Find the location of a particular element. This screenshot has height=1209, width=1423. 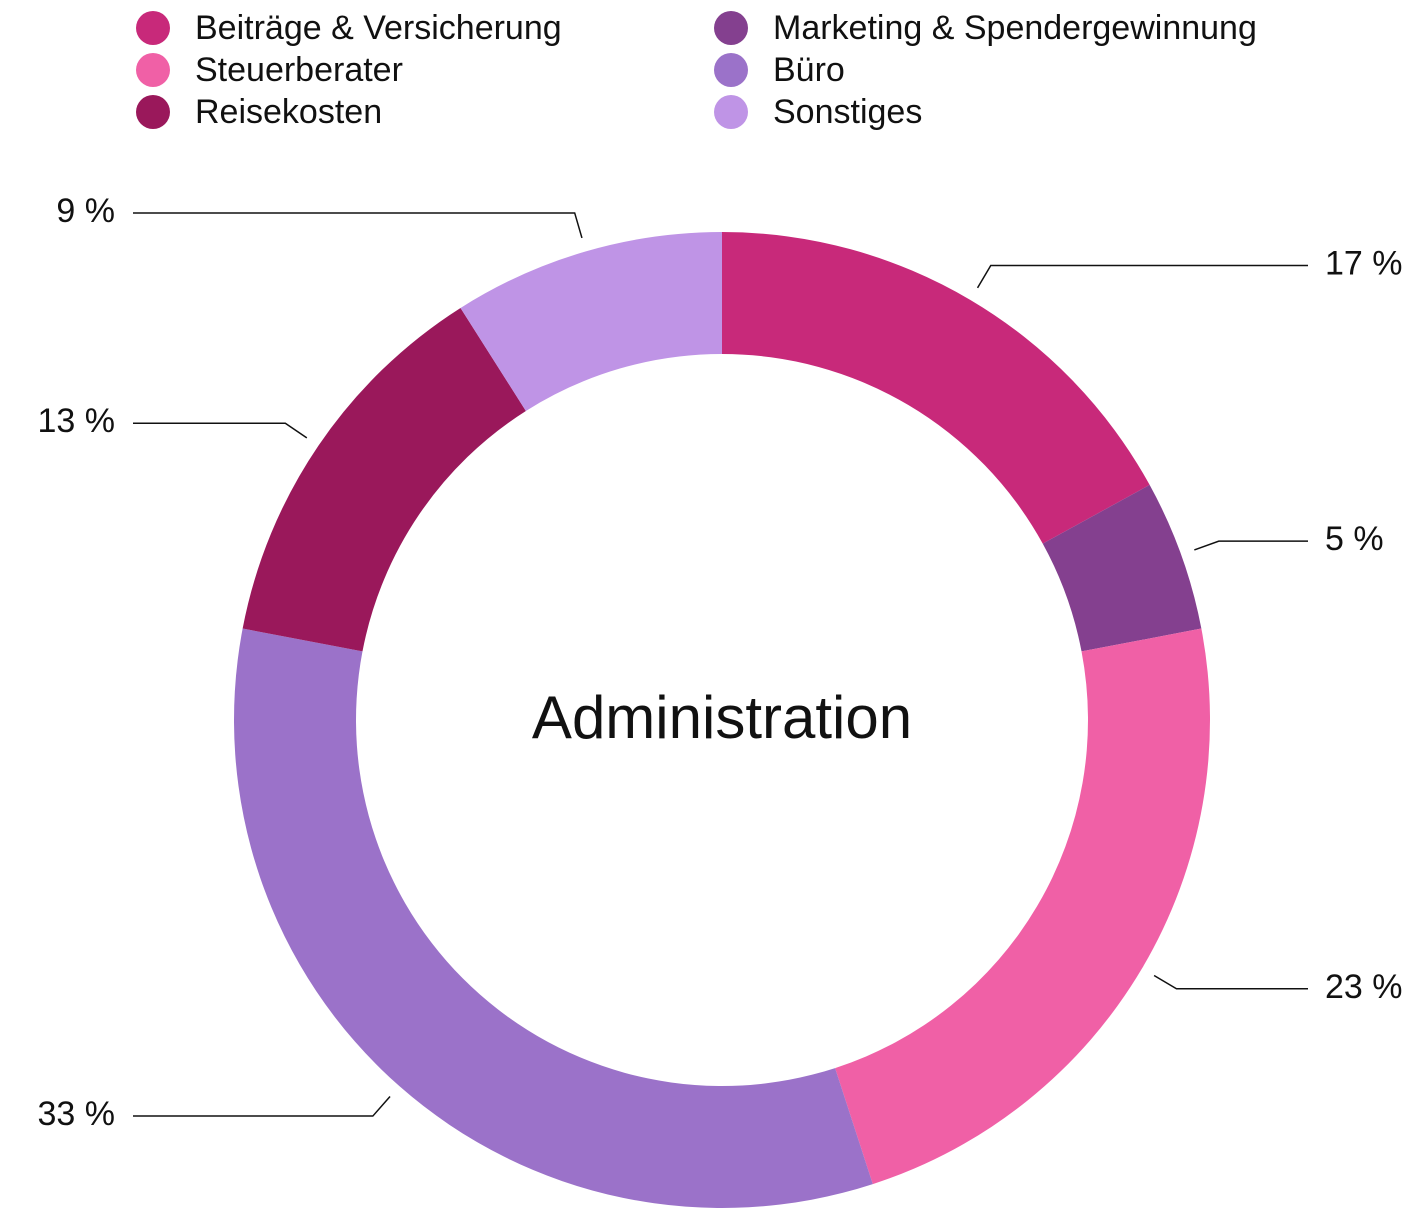

data-label: 5 % is located at coordinates (1354, 539).